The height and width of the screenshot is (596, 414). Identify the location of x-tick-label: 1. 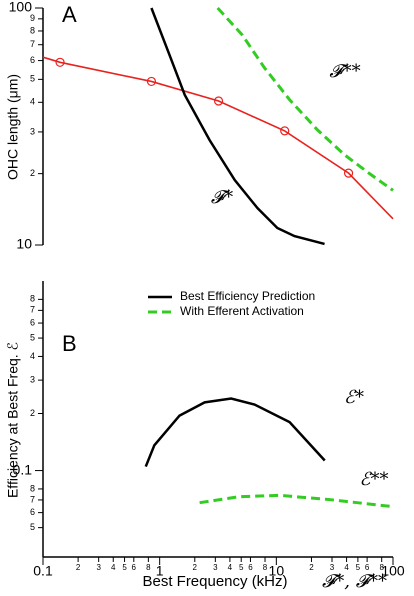
(160, 571).